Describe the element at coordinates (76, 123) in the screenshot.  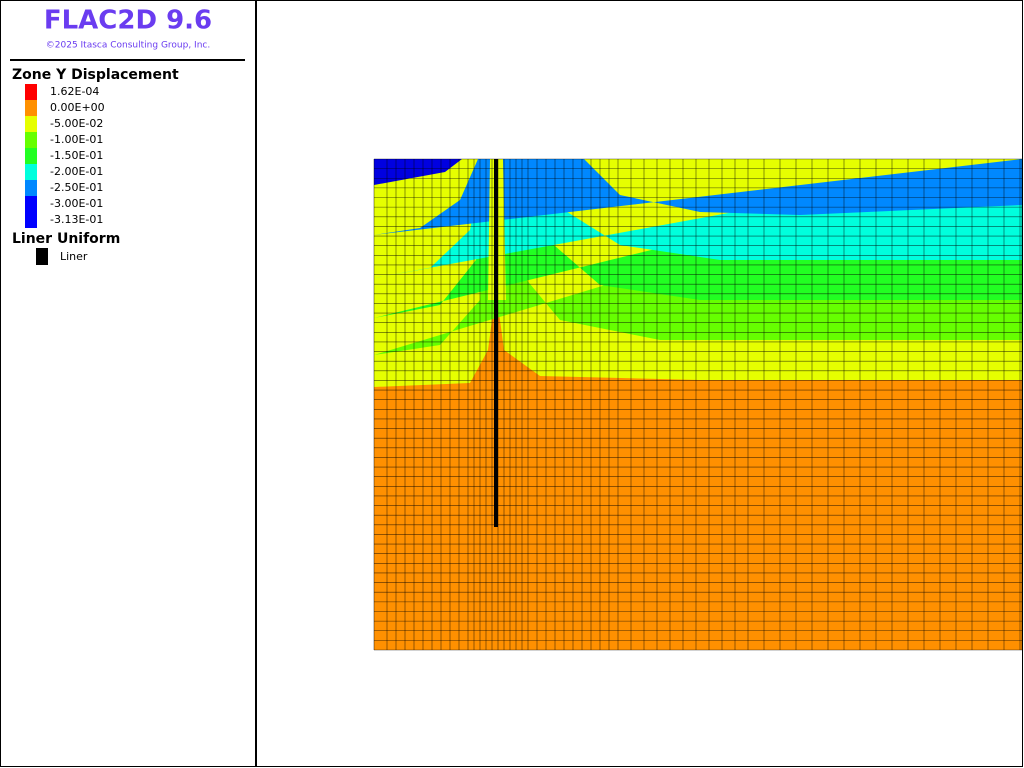
I see `legend-label: -5.00E-02` at that location.